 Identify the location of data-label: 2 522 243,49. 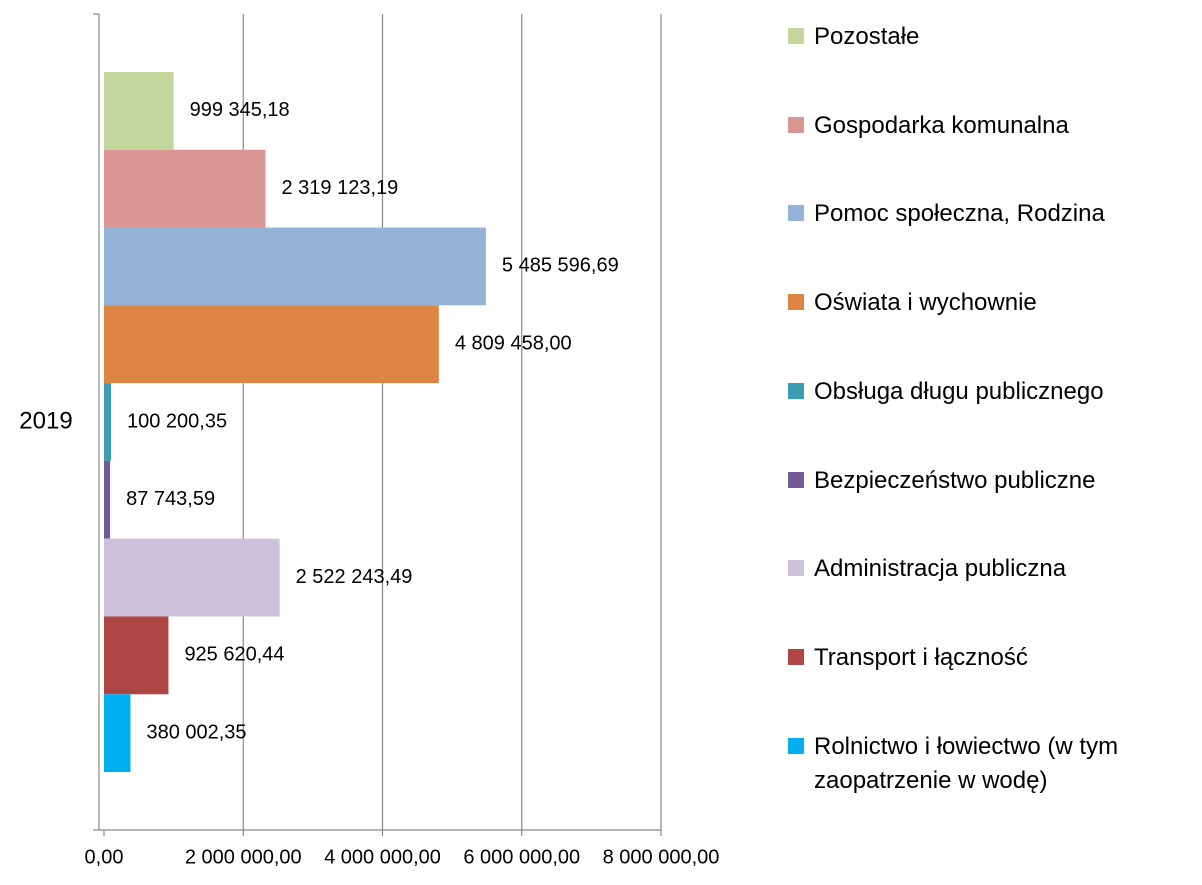
(354, 577).